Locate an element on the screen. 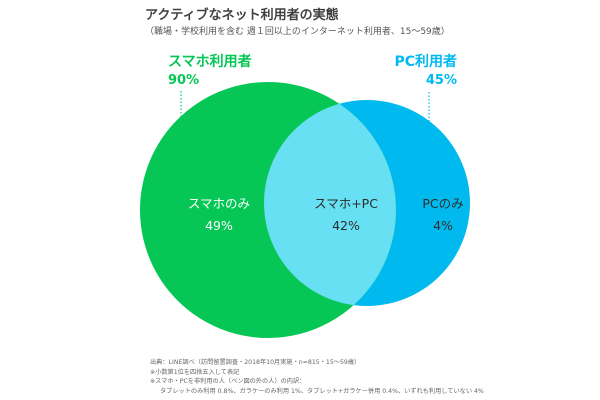 The height and width of the screenshot is (400, 600). smartphone-users-label: スマホ利用者 is located at coordinates (210, 61).